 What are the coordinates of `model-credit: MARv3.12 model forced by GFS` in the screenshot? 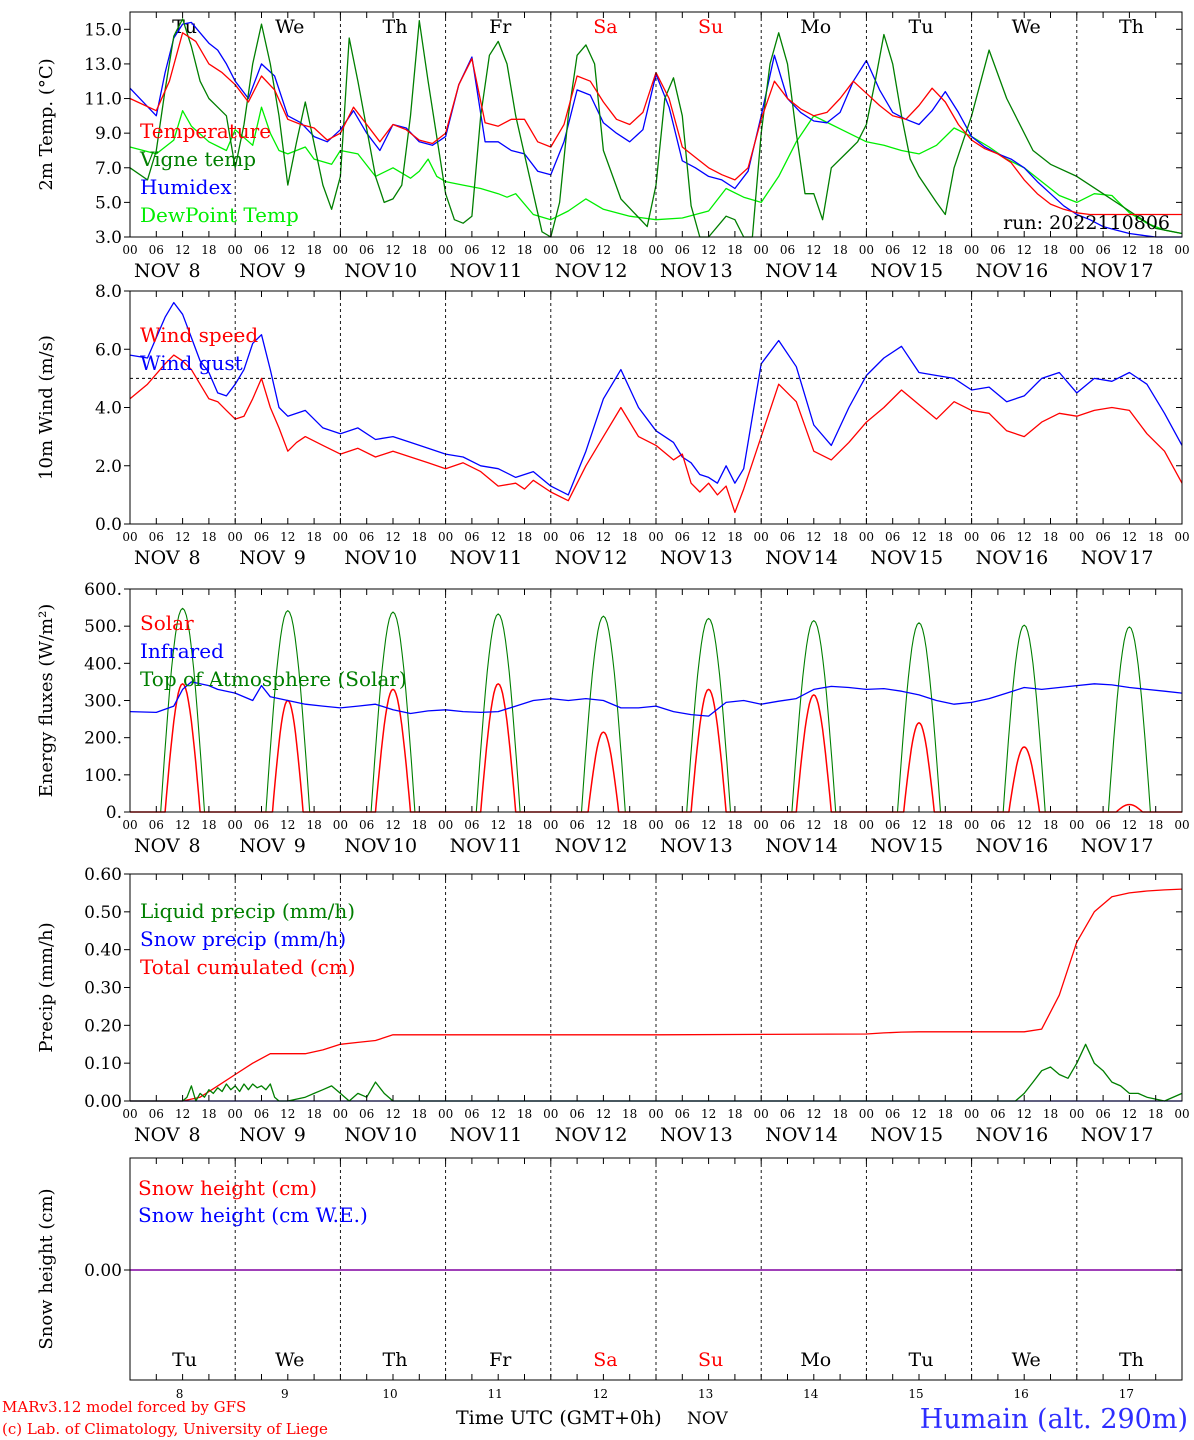 It's located at (124, 1407).